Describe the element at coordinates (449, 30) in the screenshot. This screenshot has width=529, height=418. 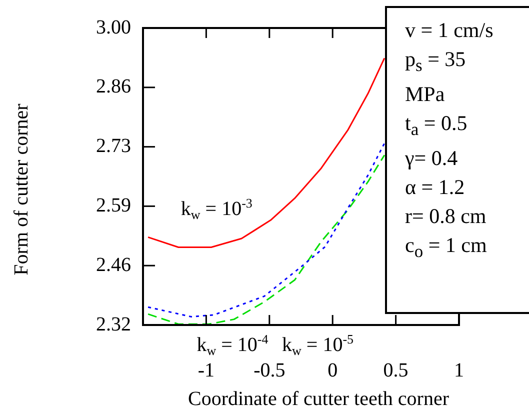
I see `annotation: v = 1 cm/s` at that location.